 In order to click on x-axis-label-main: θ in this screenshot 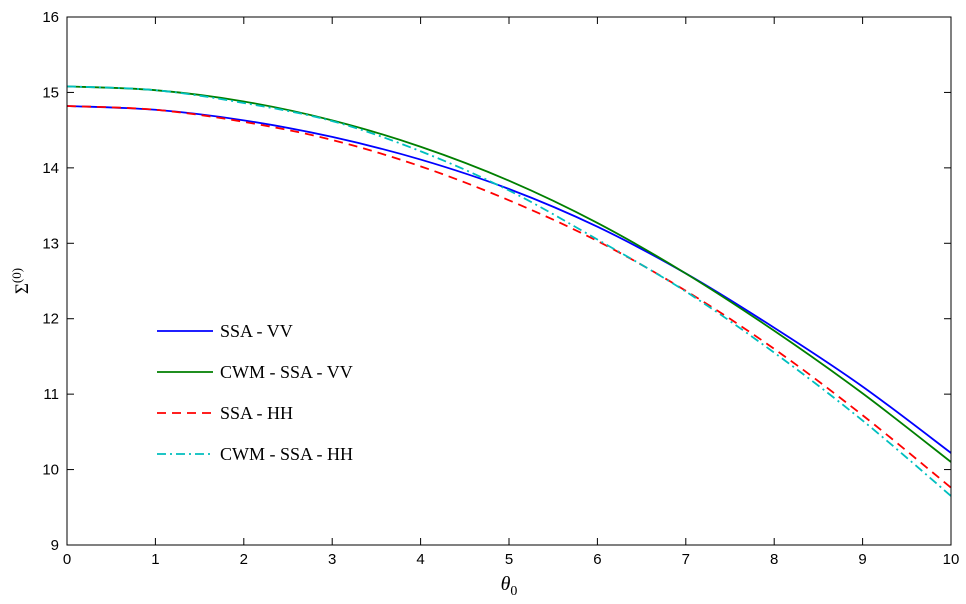, I will do `click(506, 584)`.